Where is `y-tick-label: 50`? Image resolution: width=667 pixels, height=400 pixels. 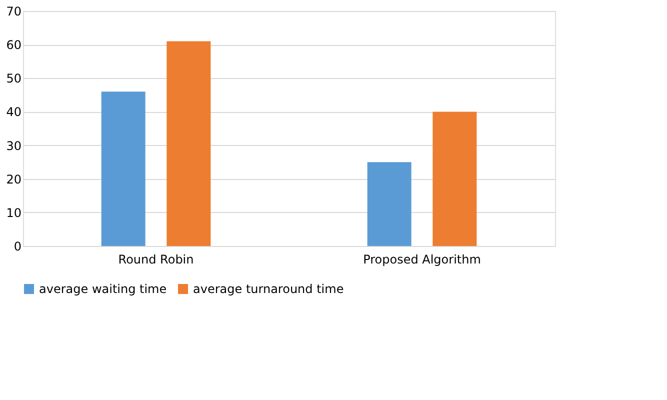 y-tick-label: 50 is located at coordinates (14, 79).